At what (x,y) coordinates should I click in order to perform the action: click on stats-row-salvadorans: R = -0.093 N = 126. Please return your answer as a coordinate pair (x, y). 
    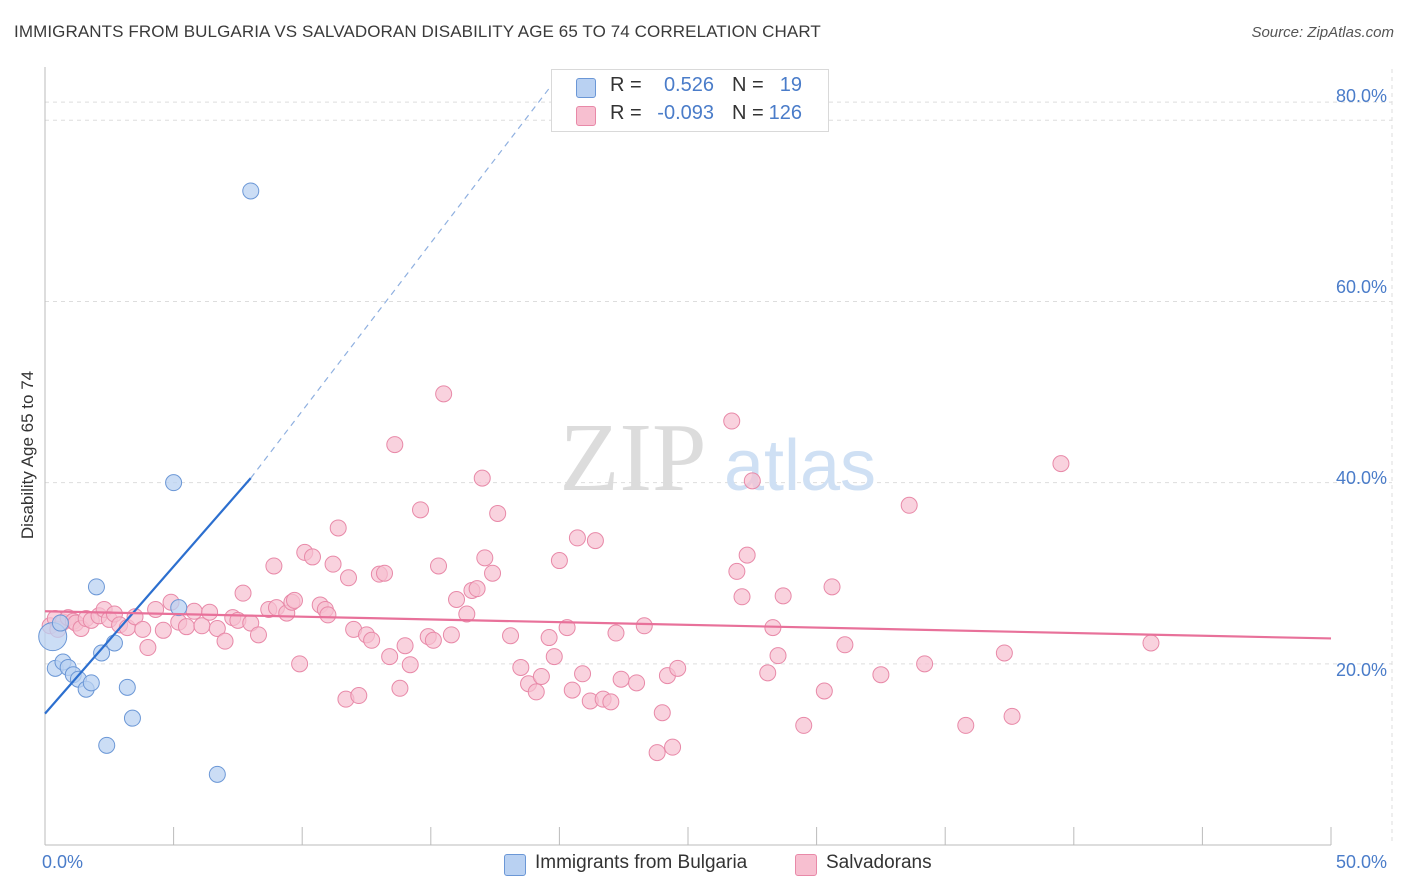
    Looking at the image, I should click on (690, 114).